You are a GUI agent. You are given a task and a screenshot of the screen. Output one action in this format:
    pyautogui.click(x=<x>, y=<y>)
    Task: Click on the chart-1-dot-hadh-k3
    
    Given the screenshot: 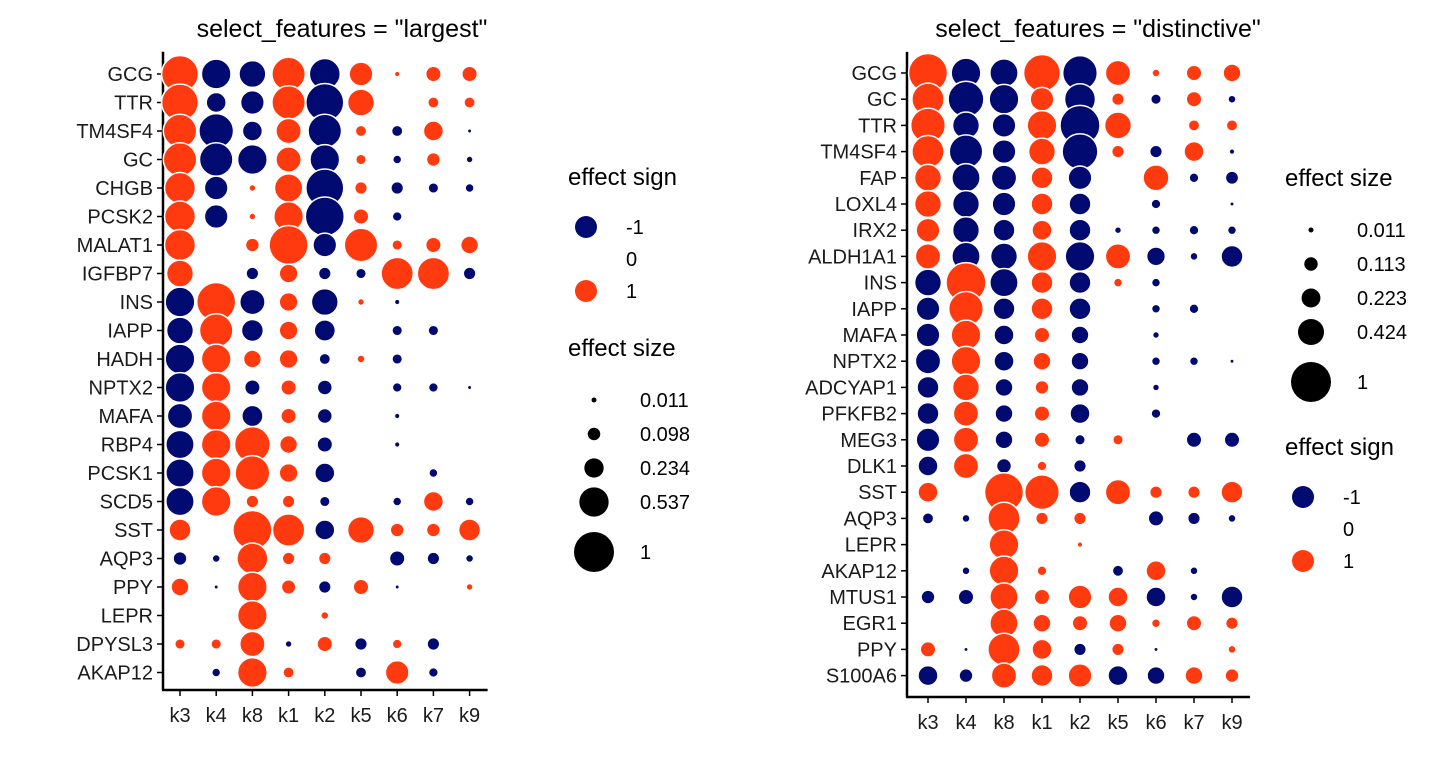 What is the action you would take?
    pyautogui.click(x=180, y=359)
    